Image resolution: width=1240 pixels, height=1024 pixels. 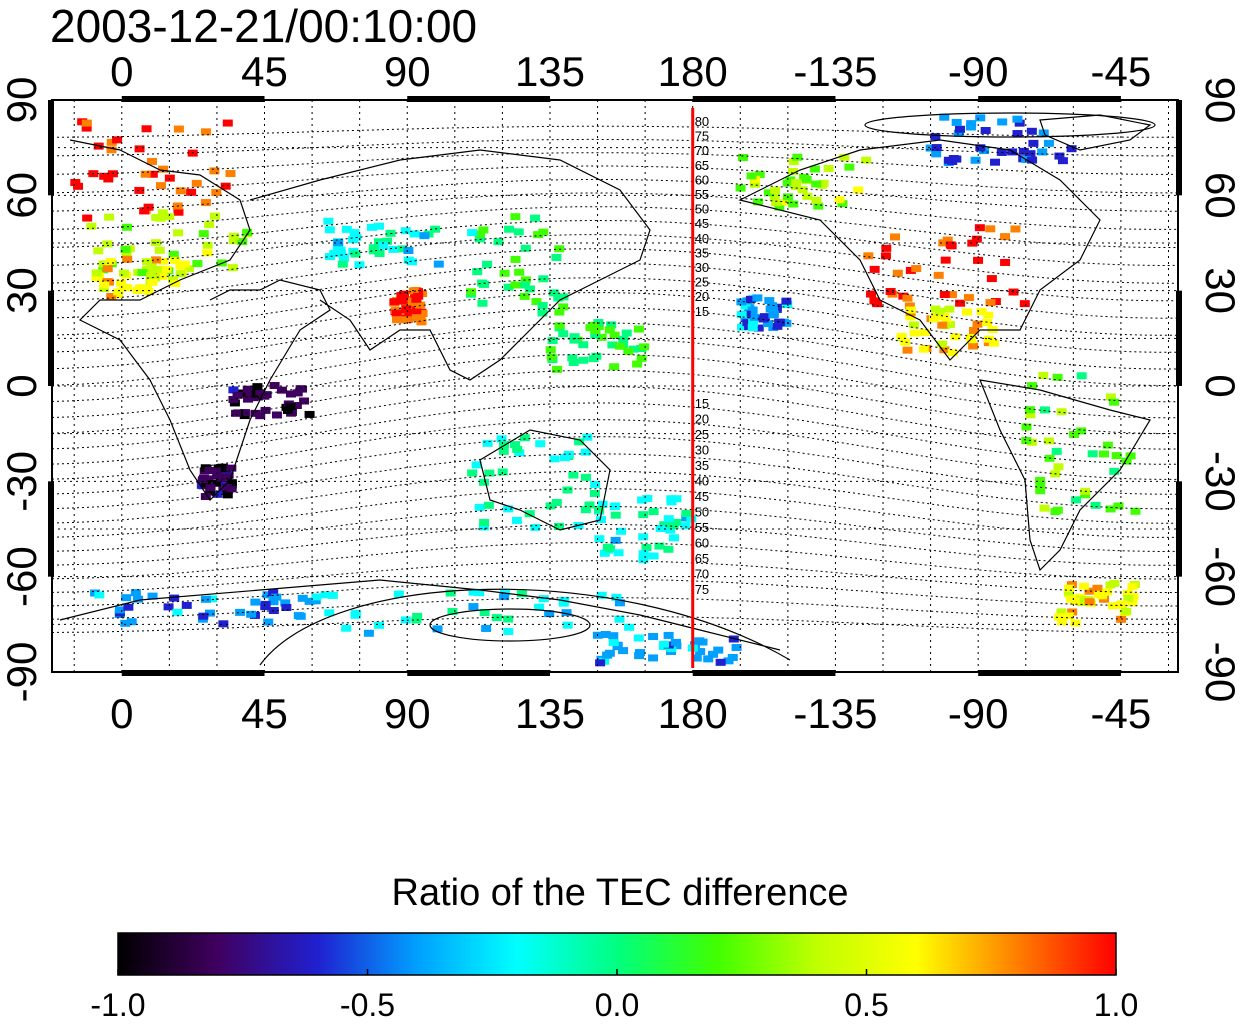 I want to click on left-lat-tick-label: 0, so click(x=22, y=385).